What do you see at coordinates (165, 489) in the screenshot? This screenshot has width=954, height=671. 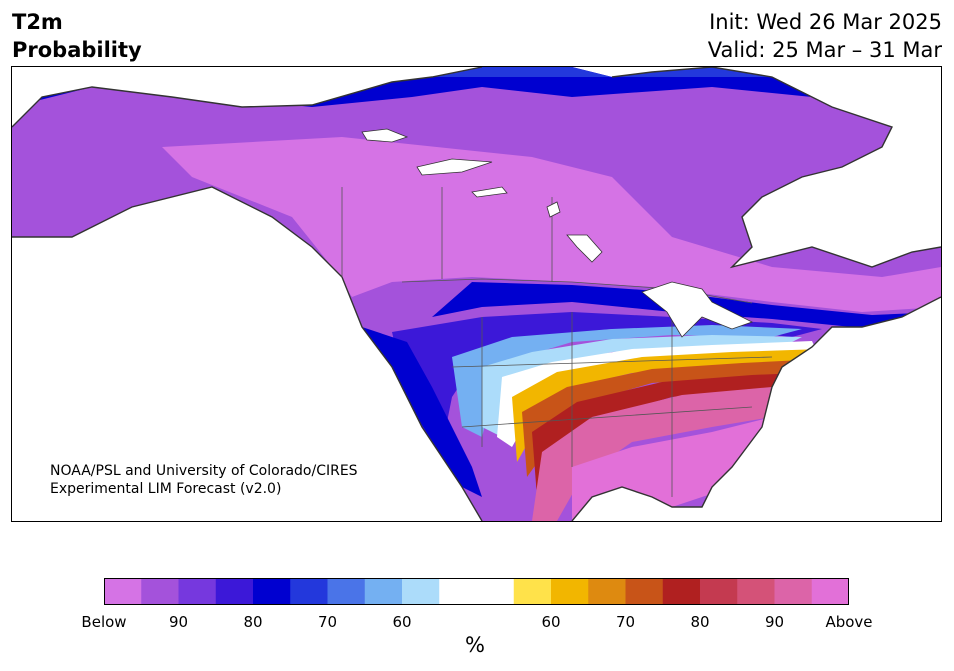 I see `credit-line-2: Experimental LIM Forecast (v2.0)` at bounding box center [165, 489].